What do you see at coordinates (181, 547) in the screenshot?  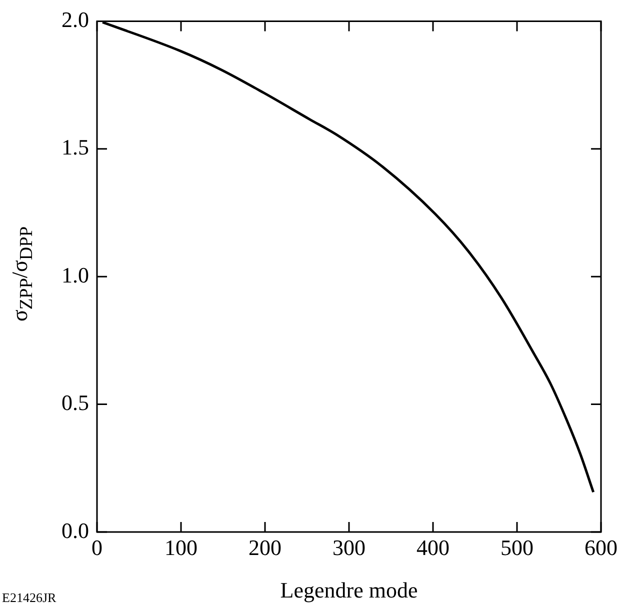 I see `x-tick-label: 100` at bounding box center [181, 547].